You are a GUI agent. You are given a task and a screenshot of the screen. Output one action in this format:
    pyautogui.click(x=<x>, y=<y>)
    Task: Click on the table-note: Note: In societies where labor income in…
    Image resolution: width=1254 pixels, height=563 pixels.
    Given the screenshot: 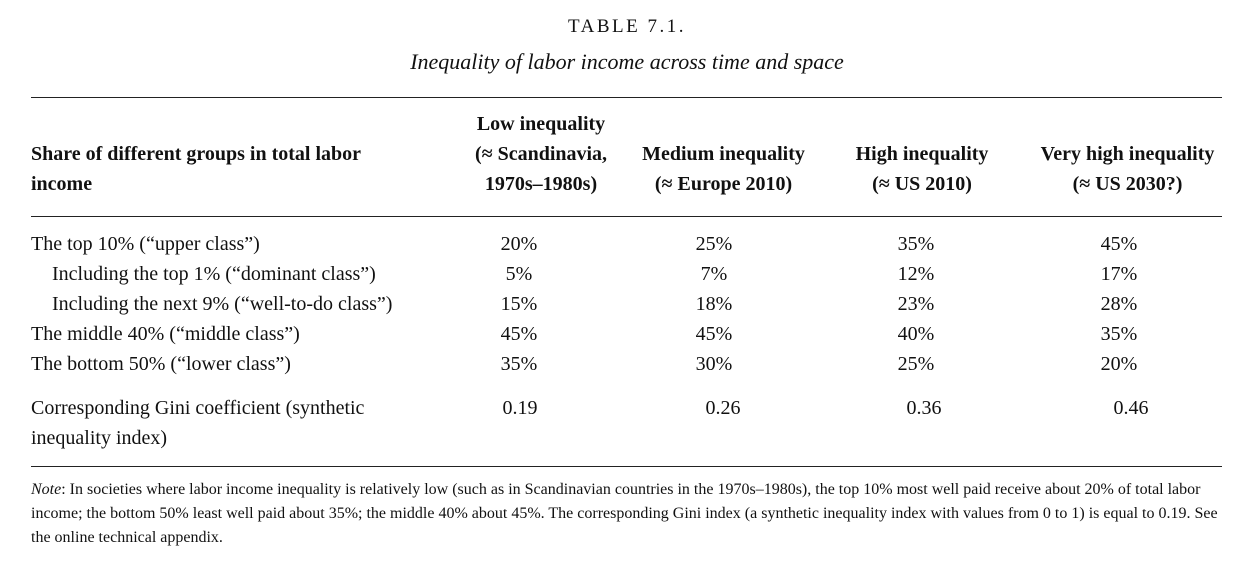 What is the action you would take?
    pyautogui.click(x=628, y=514)
    